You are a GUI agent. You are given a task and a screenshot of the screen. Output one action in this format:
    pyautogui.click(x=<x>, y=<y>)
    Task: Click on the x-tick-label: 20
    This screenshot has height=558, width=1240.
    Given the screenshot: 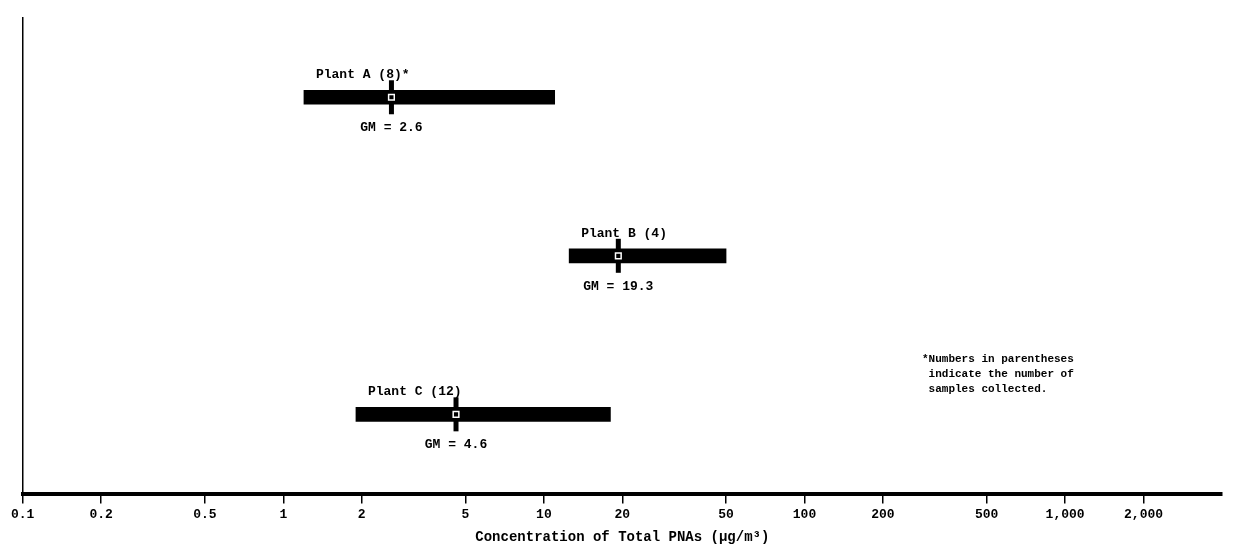 What is the action you would take?
    pyautogui.click(x=622, y=514)
    